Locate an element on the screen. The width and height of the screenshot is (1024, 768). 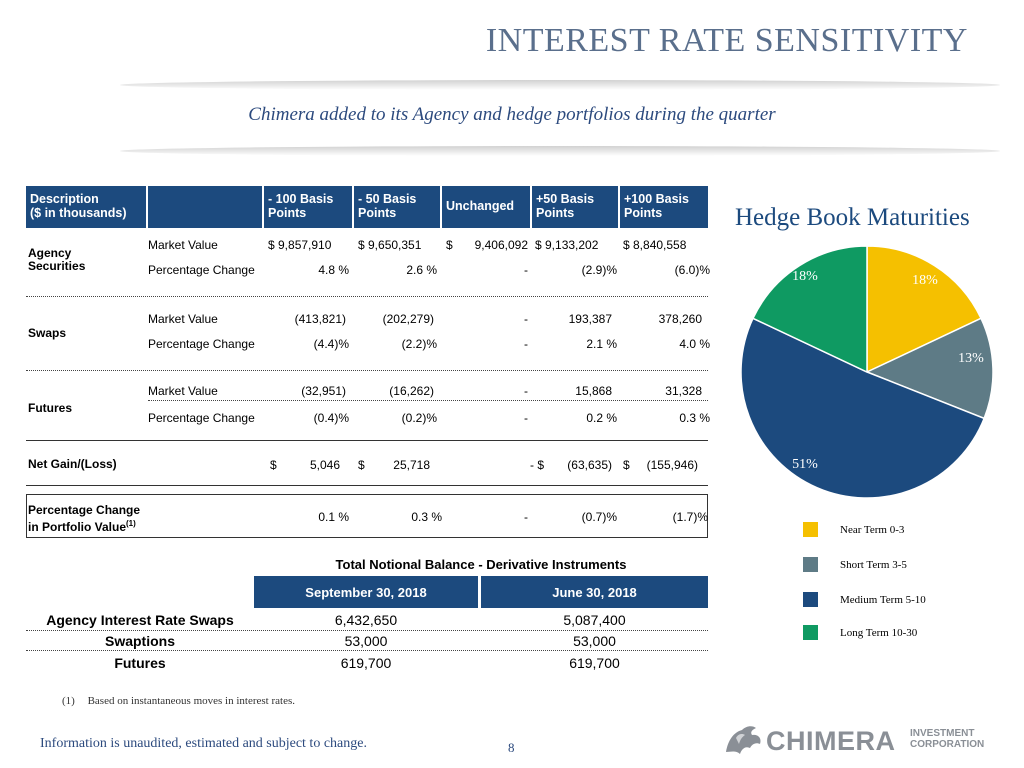
notional-row-label: Swaptions is located at coordinates (139, 641).